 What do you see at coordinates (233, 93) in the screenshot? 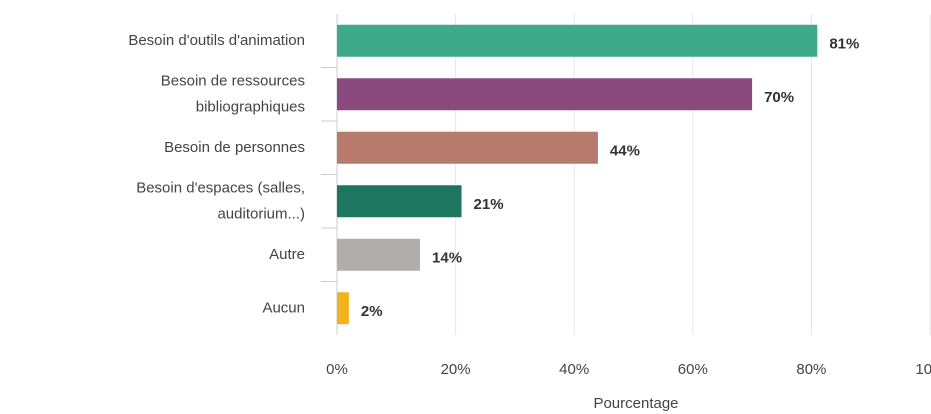
I see `y-tick-label: Besoin de ressources bibliographiques` at bounding box center [233, 93].